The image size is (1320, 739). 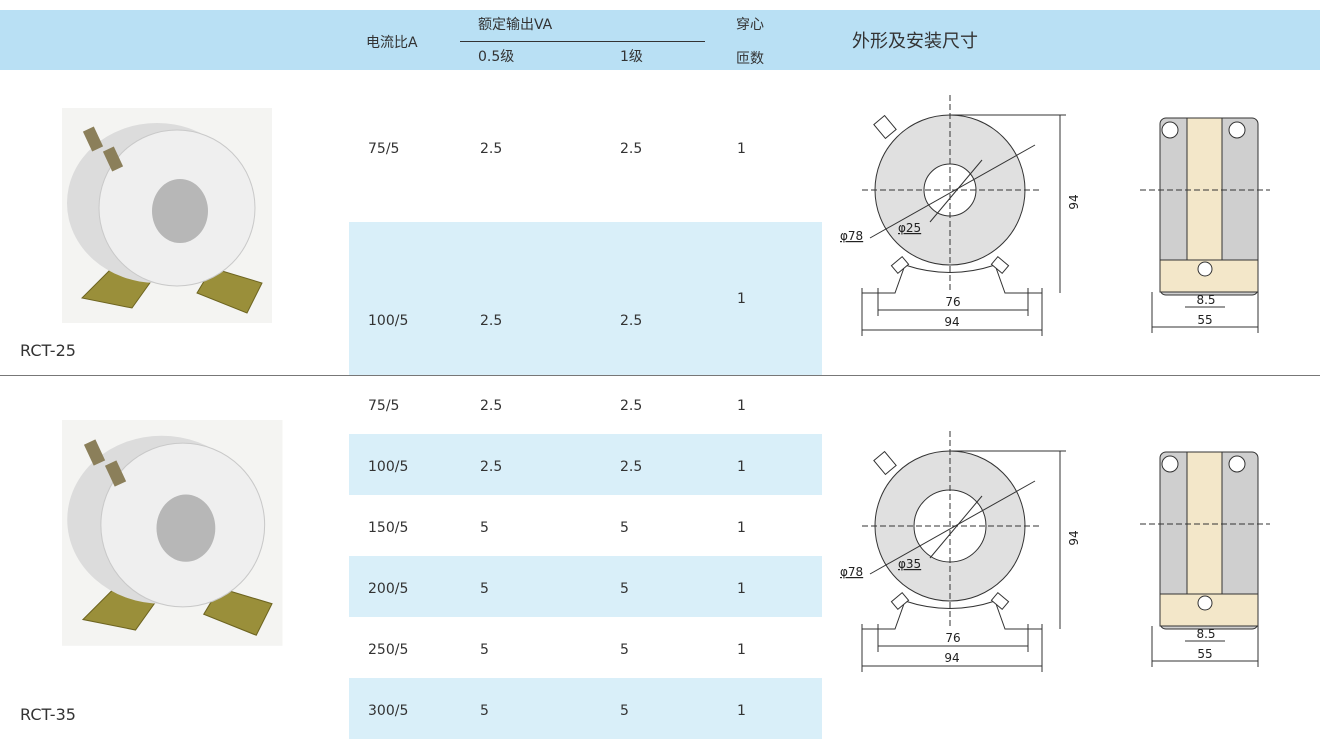 I want to click on dim-label: φ25, so click(x=909, y=228).